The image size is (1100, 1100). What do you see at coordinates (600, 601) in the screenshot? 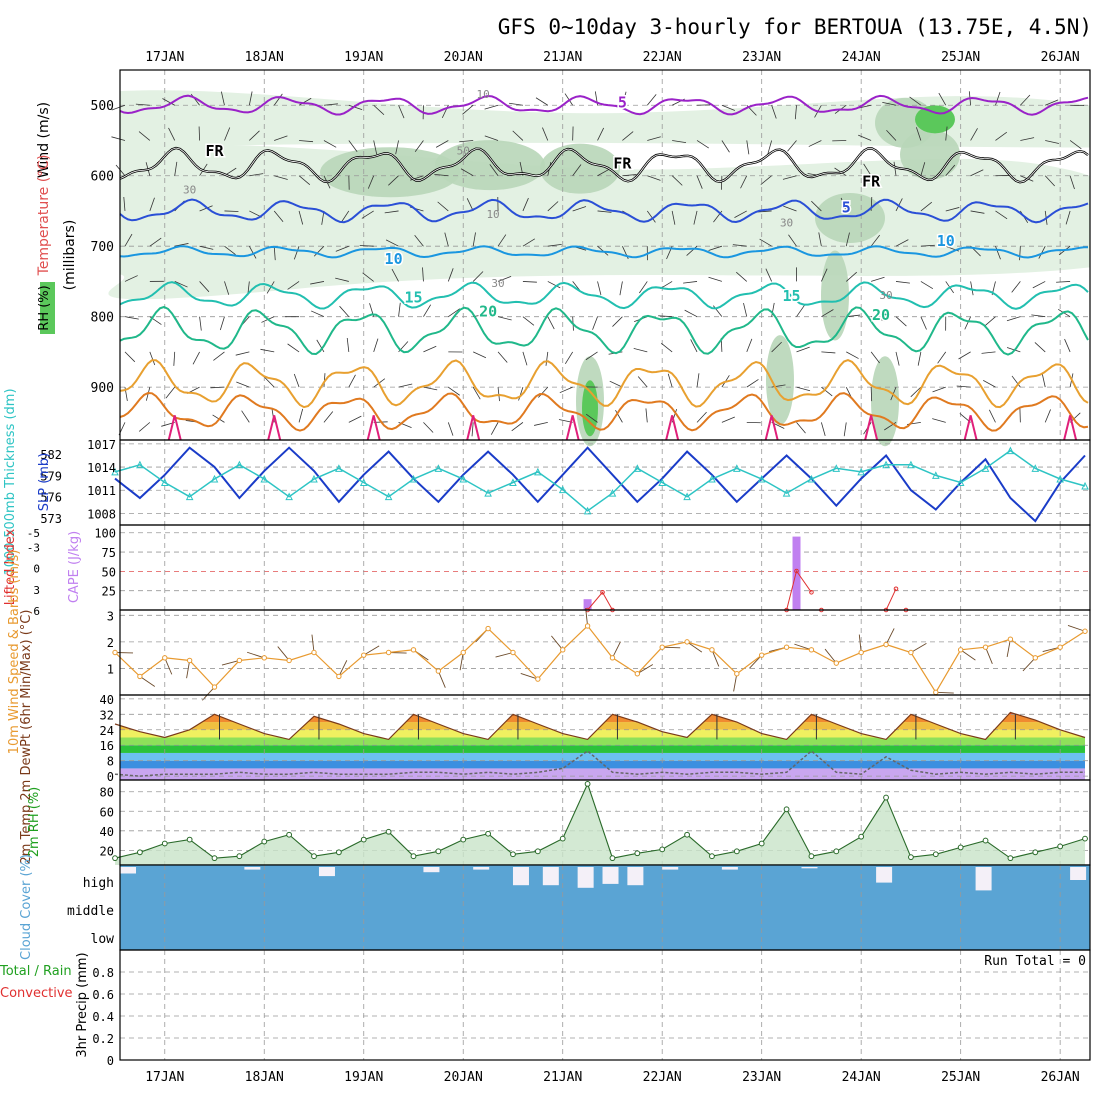
I see `li-line` at bounding box center [600, 601].